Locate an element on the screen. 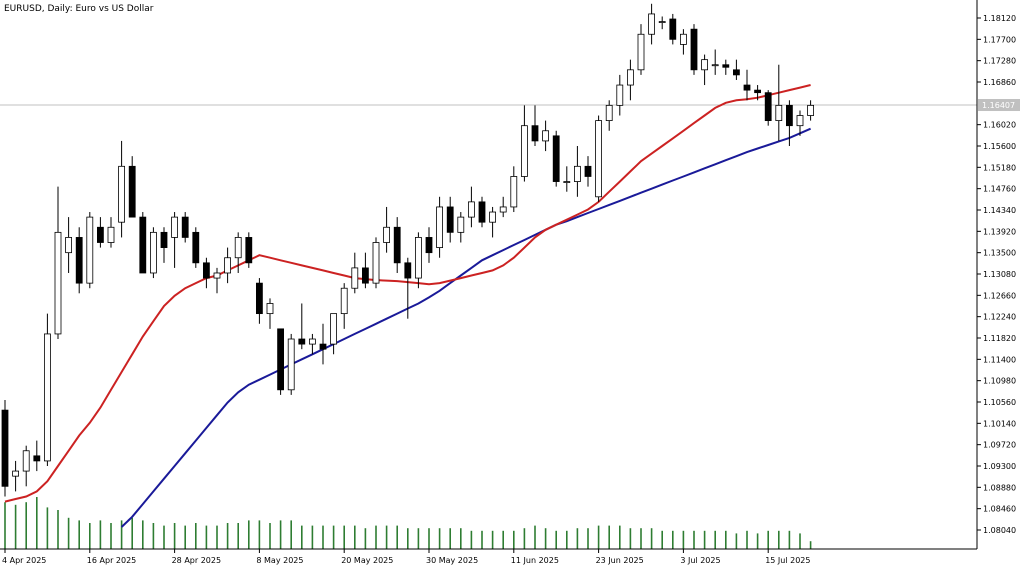 This screenshot has width=1024, height=567. y-axis-tick-label: 1.17280 is located at coordinates (999, 61).